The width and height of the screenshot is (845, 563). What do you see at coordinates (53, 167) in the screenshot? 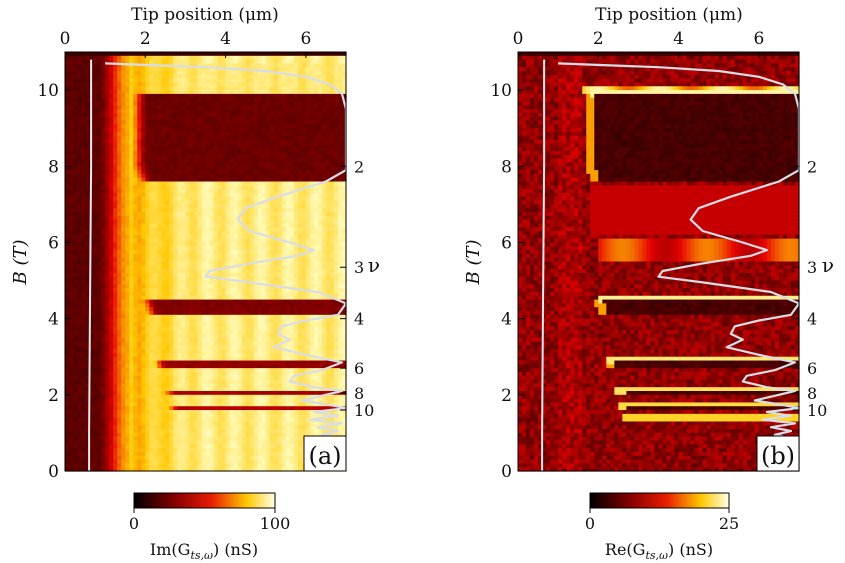
I see `panel-a-ytick-label: 8` at bounding box center [53, 167].